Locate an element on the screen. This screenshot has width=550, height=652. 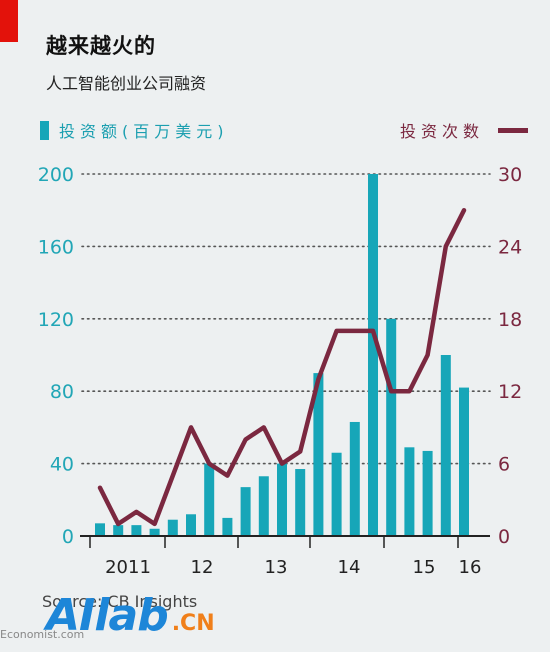
y-left-tick-label: 200 is located at coordinates (56, 175).